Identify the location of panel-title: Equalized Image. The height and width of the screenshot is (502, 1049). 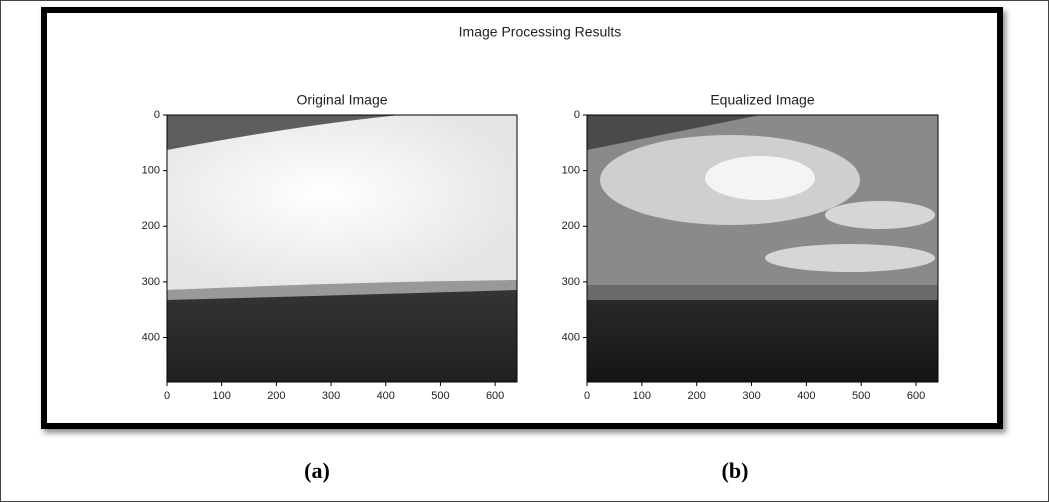
(762, 100).